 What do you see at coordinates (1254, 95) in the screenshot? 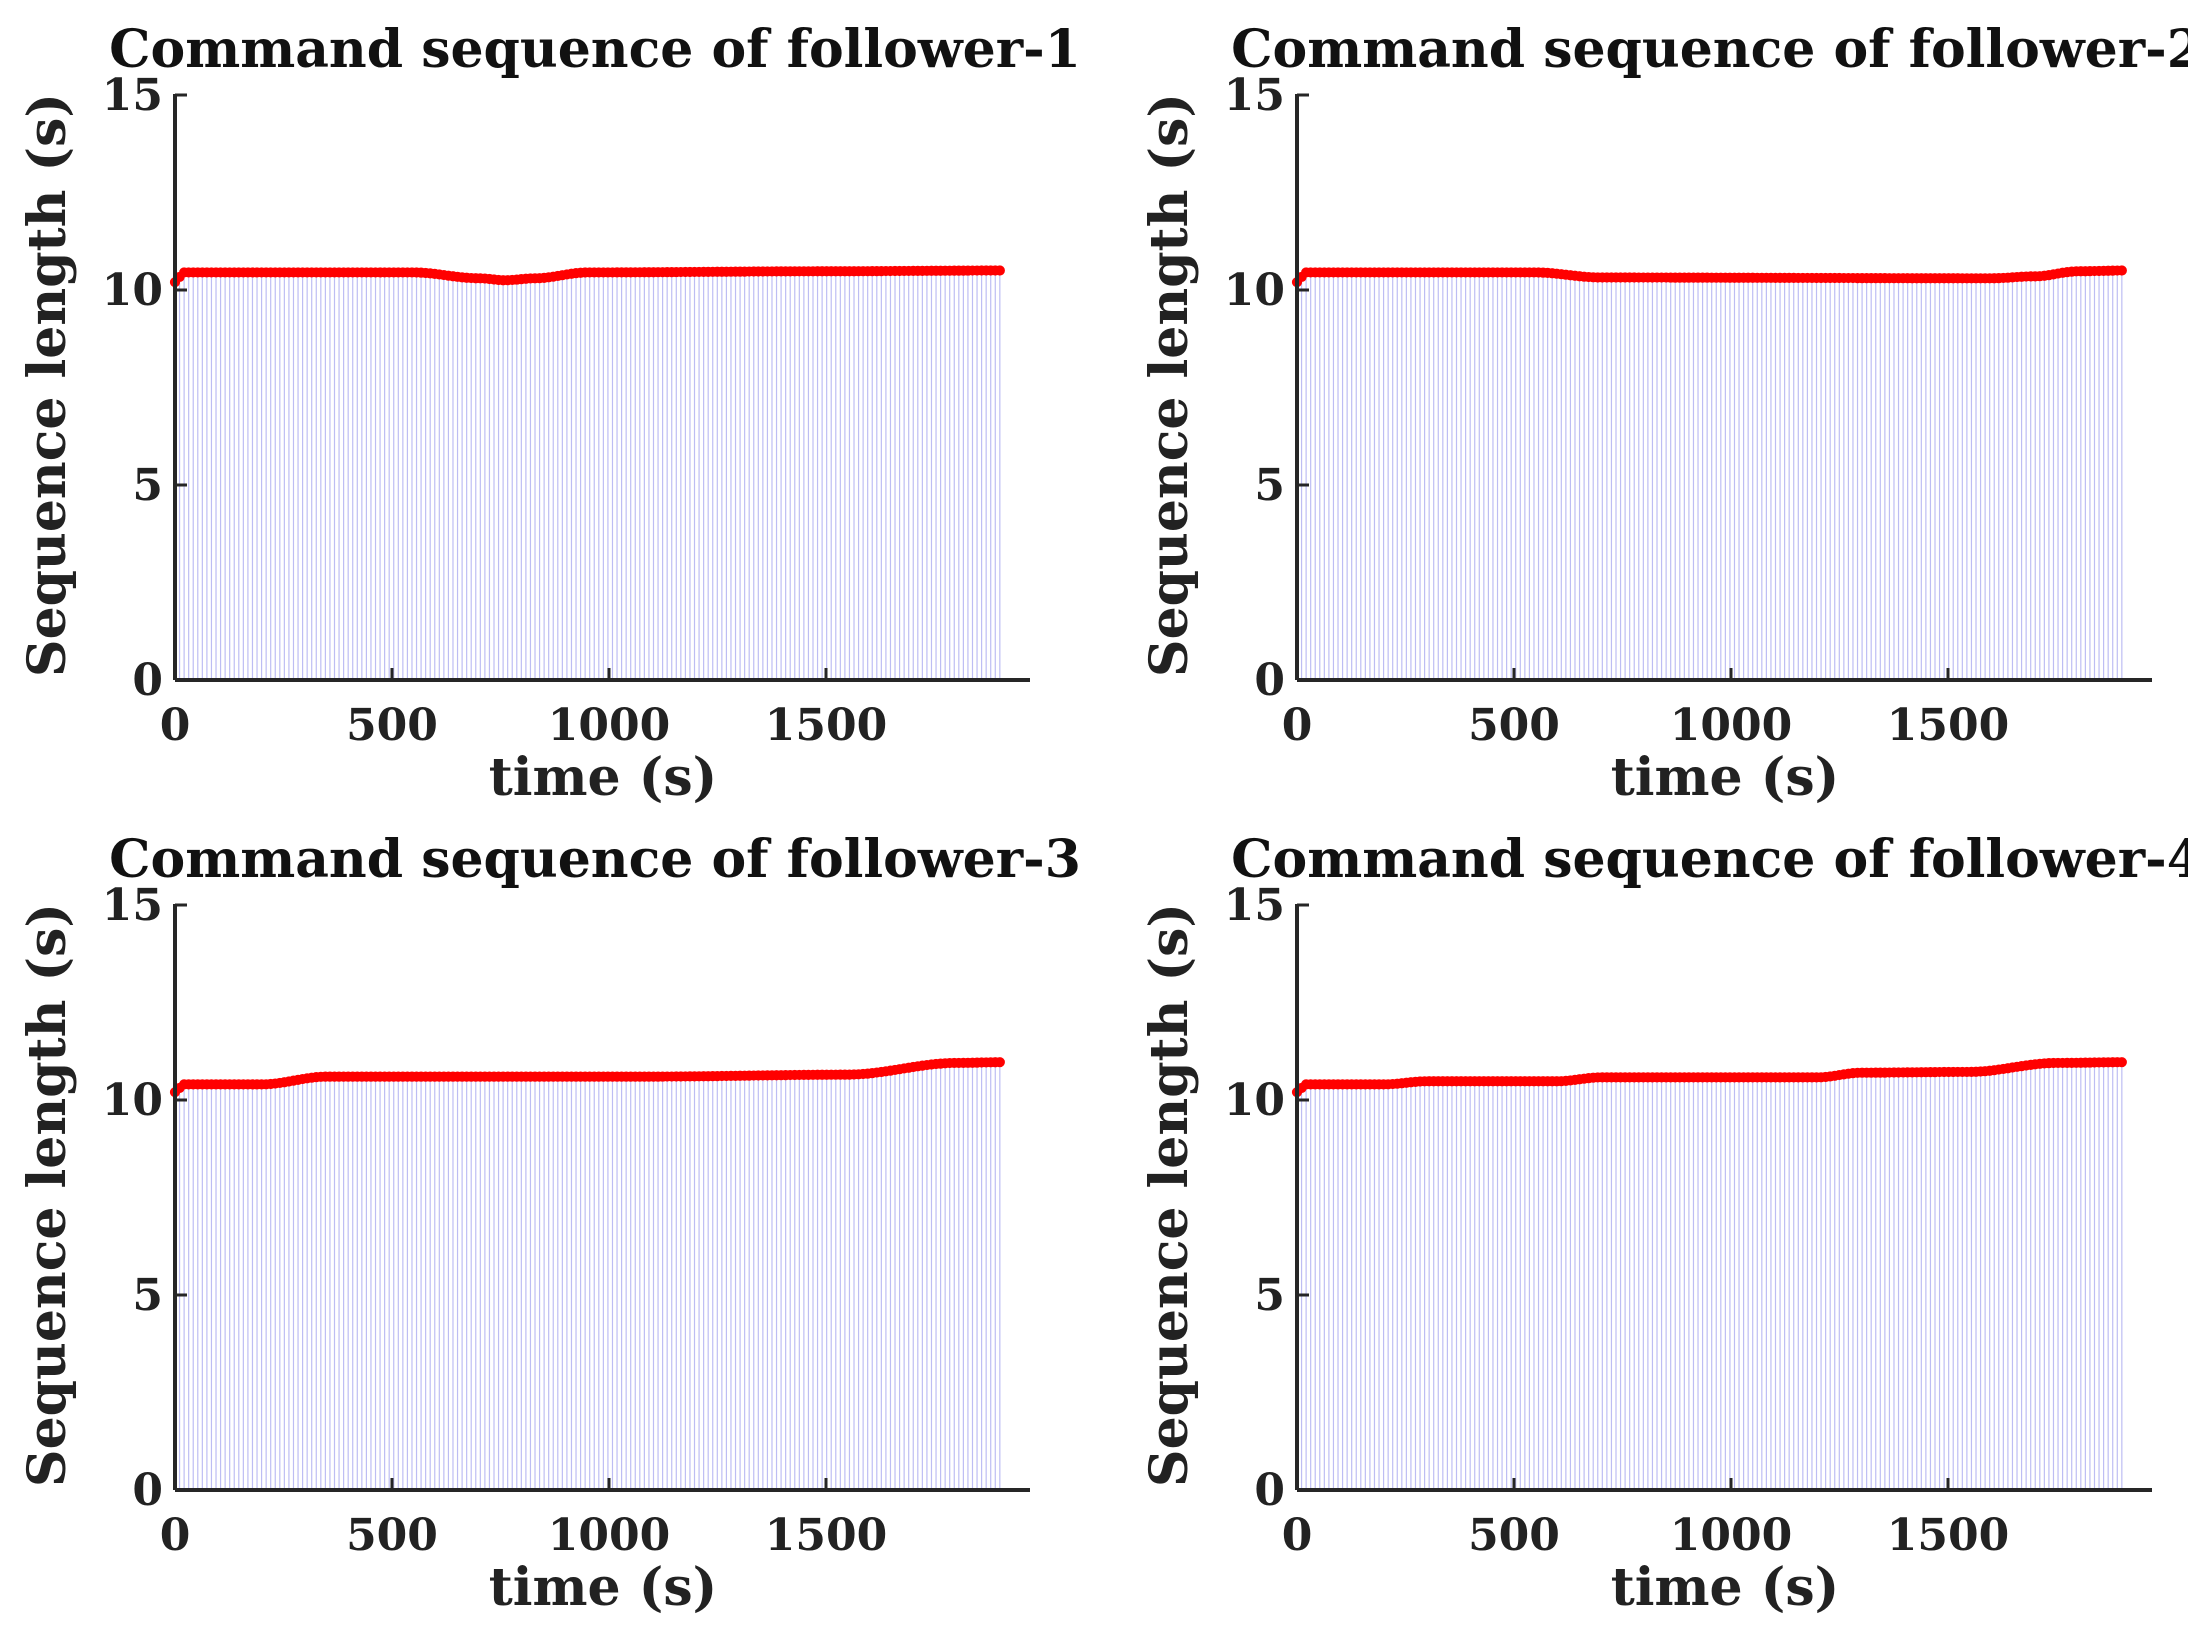
I see `y-tick-label: 15` at bounding box center [1254, 95].